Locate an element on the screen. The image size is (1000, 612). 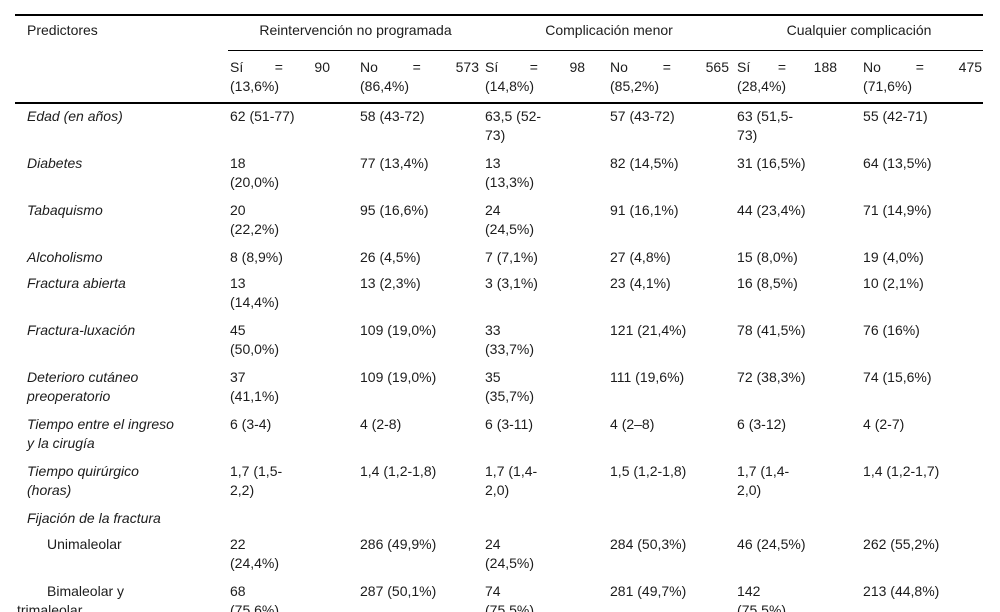
data-cell: 74 (15,6%) is located at coordinates (897, 377).